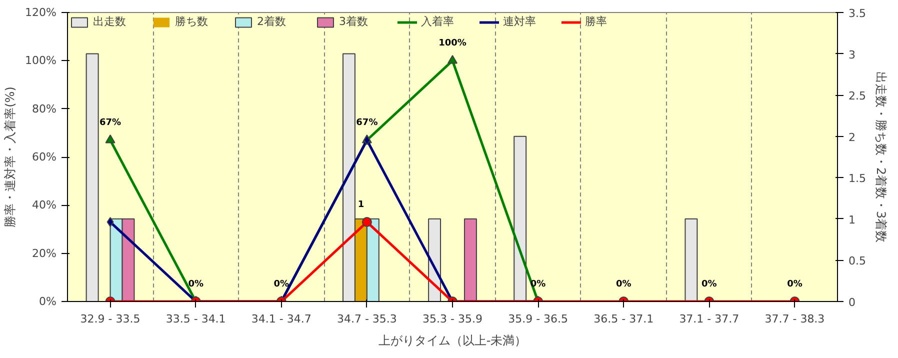 This screenshot has width=898, height=358. Describe the element at coordinates (44, 205) in the screenshot. I see `y-tick-label: 40%` at that location.